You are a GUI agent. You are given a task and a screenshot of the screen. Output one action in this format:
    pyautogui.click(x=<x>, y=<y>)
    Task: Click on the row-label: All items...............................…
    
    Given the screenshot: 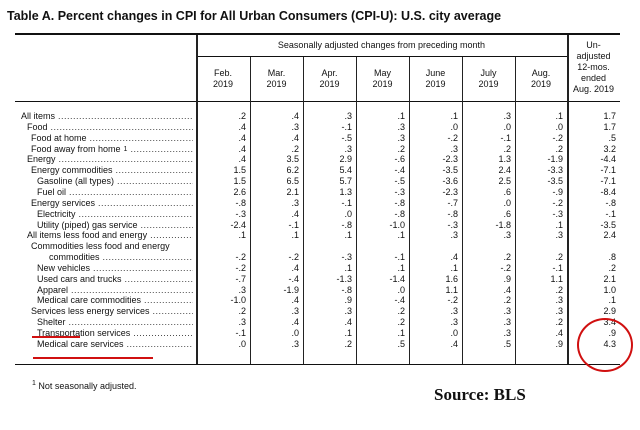 What is the action you would take?
    pyautogui.click(x=107, y=116)
    